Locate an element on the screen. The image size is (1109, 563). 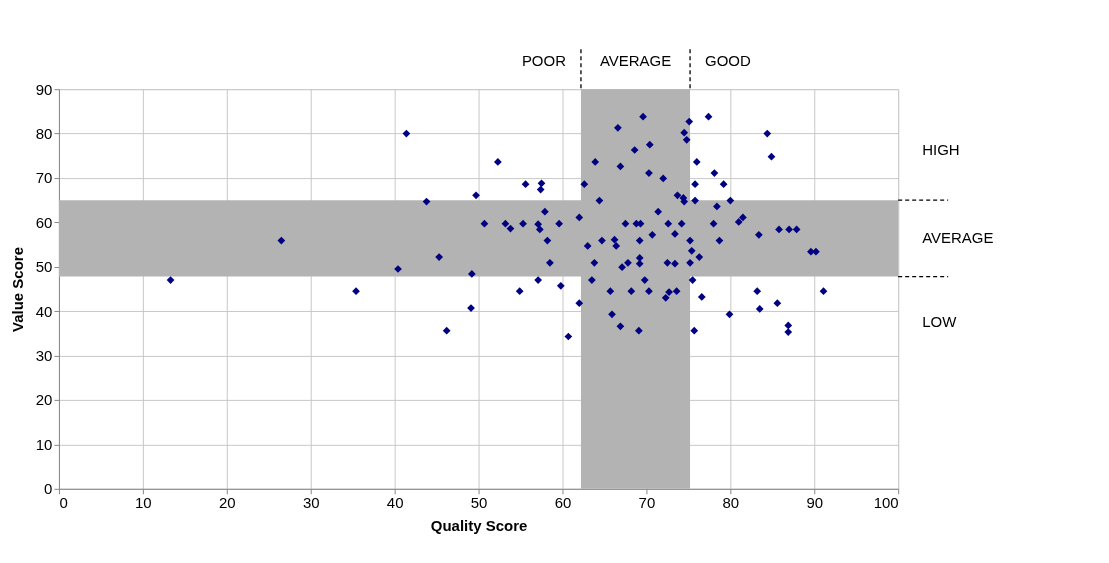
x-tick-label: 90 is located at coordinates (815, 503).